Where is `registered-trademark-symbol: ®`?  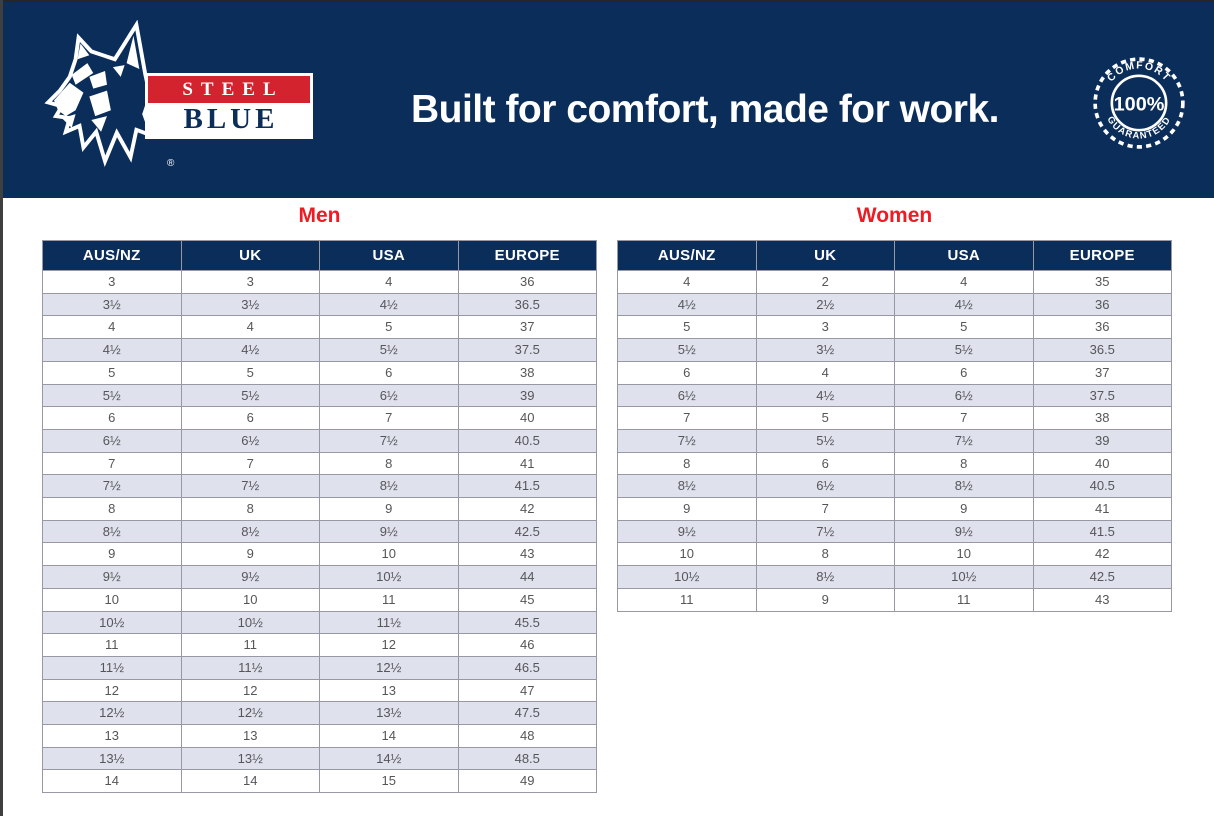 registered-trademark-symbol: ® is located at coordinates (171, 163).